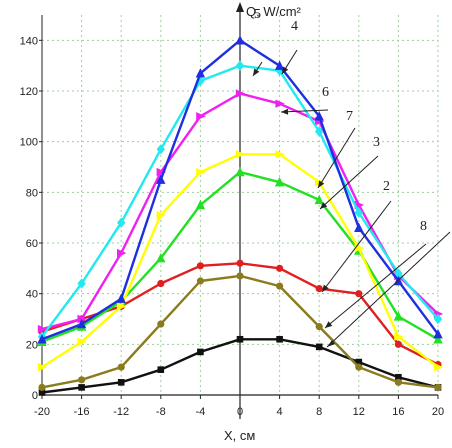 This screenshot has width=452, height=448. What do you see at coordinates (289, 47) in the screenshot?
I see `callout-4: 4` at bounding box center [289, 47].